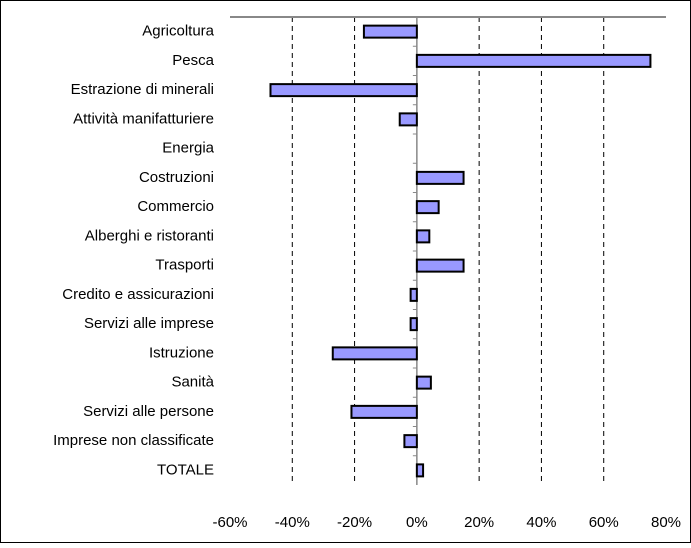 This screenshot has height=548, width=691. Describe the element at coordinates (354, 522) in the screenshot. I see `x-tick-label: -20%` at that location.